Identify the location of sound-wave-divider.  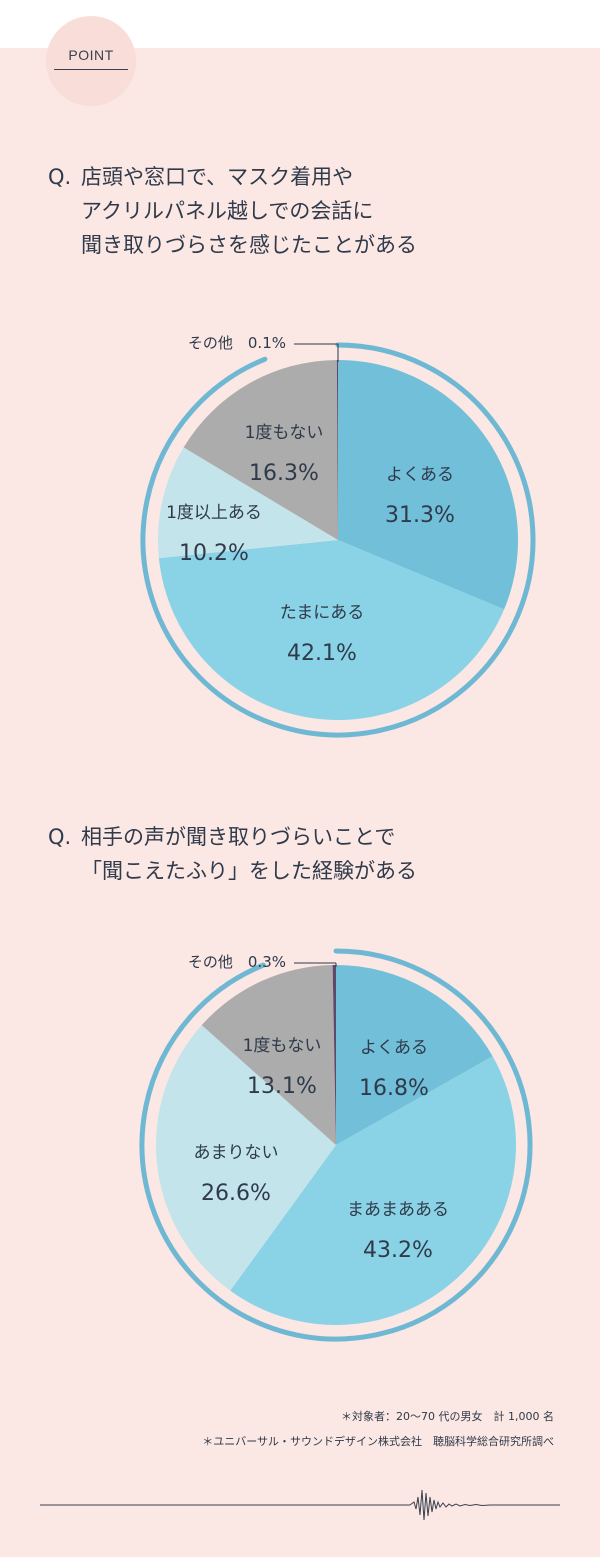
(300, 1505).